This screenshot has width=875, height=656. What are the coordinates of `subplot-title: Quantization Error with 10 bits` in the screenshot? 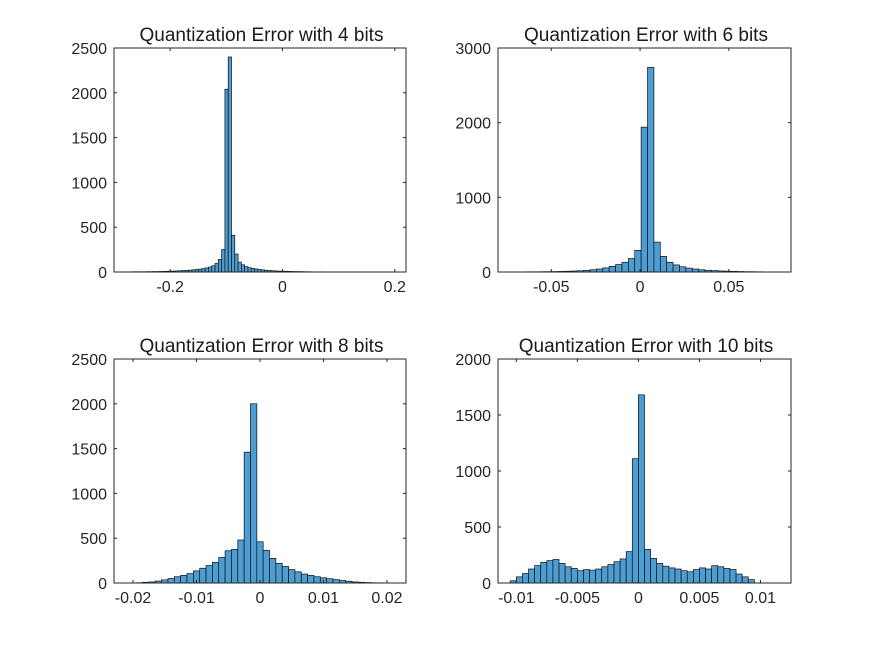 It's located at (646, 346).